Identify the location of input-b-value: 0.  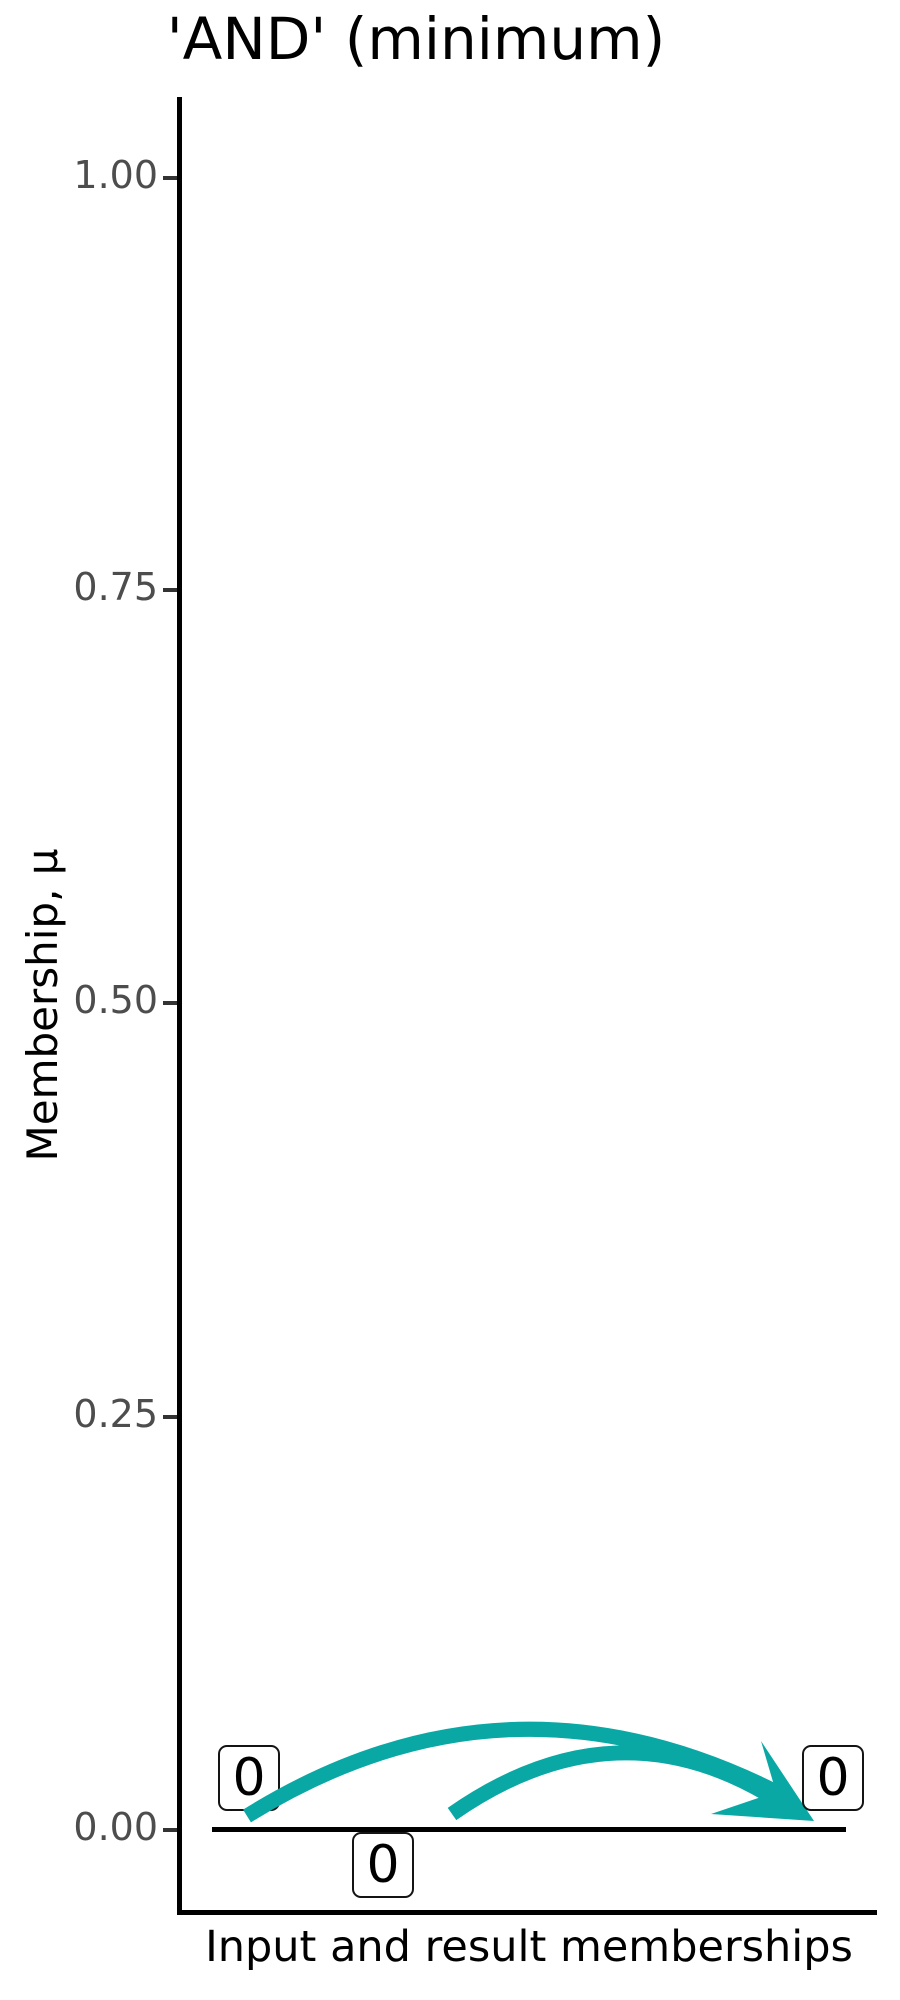
(383, 1865).